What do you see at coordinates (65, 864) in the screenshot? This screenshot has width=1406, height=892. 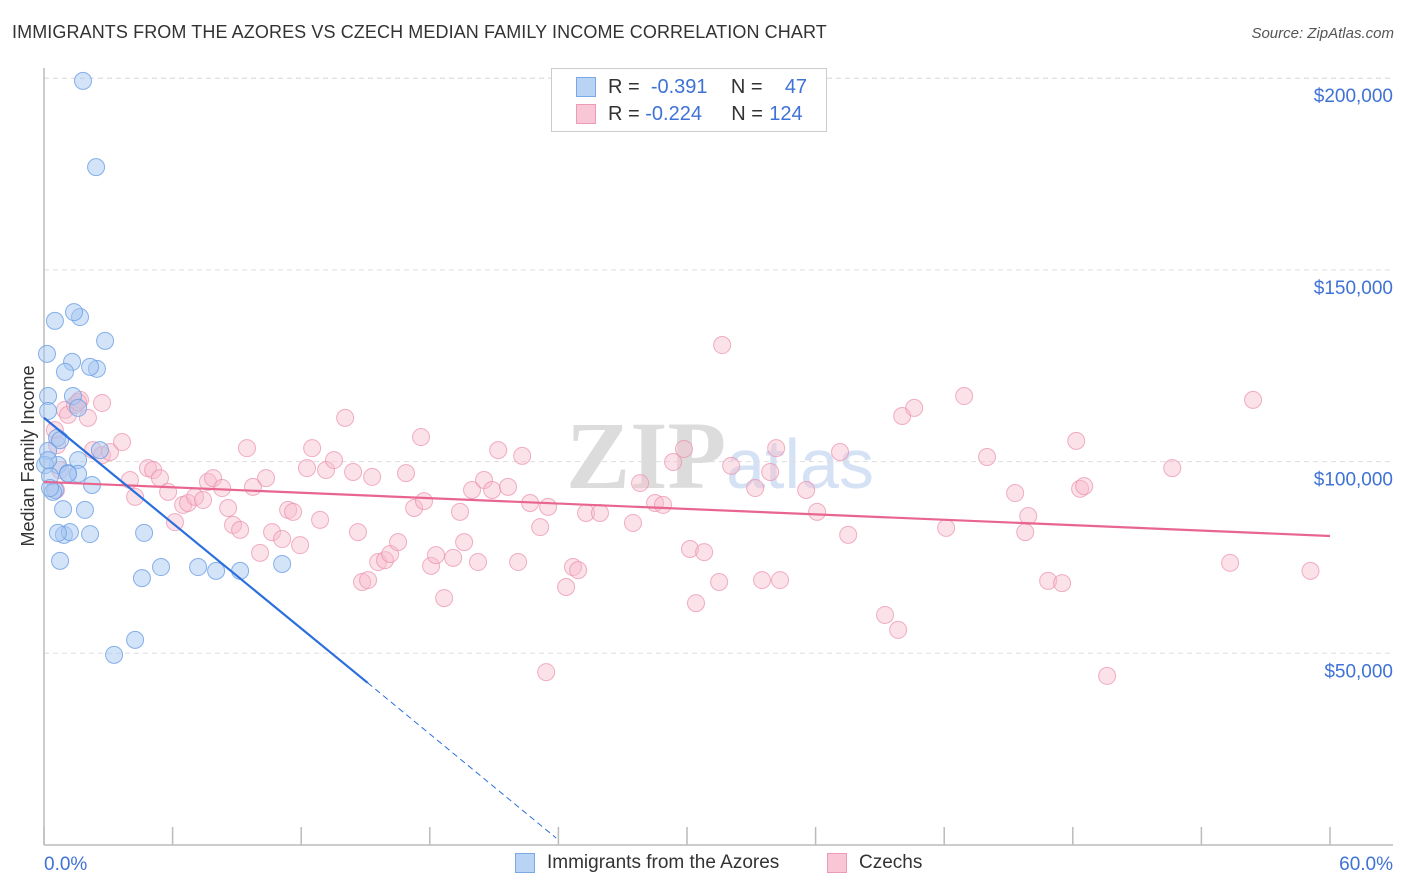 I see `x-tick-label-min: 0.0%` at bounding box center [65, 864].